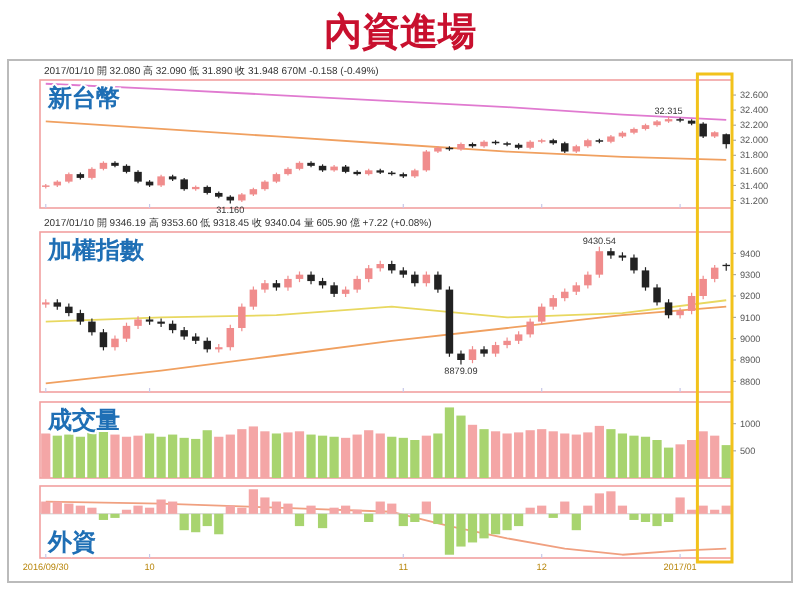 The image size is (800, 590). What do you see at coordinates (83, 98) in the screenshot?
I see `annotation: 新台幣` at bounding box center [83, 98].